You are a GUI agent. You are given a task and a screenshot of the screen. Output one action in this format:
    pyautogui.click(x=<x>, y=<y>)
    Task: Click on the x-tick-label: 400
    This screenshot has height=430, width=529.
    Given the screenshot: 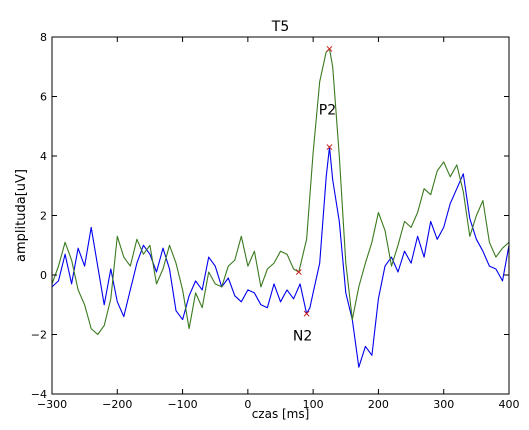 What is the action you would take?
    pyautogui.click(x=509, y=404)
    